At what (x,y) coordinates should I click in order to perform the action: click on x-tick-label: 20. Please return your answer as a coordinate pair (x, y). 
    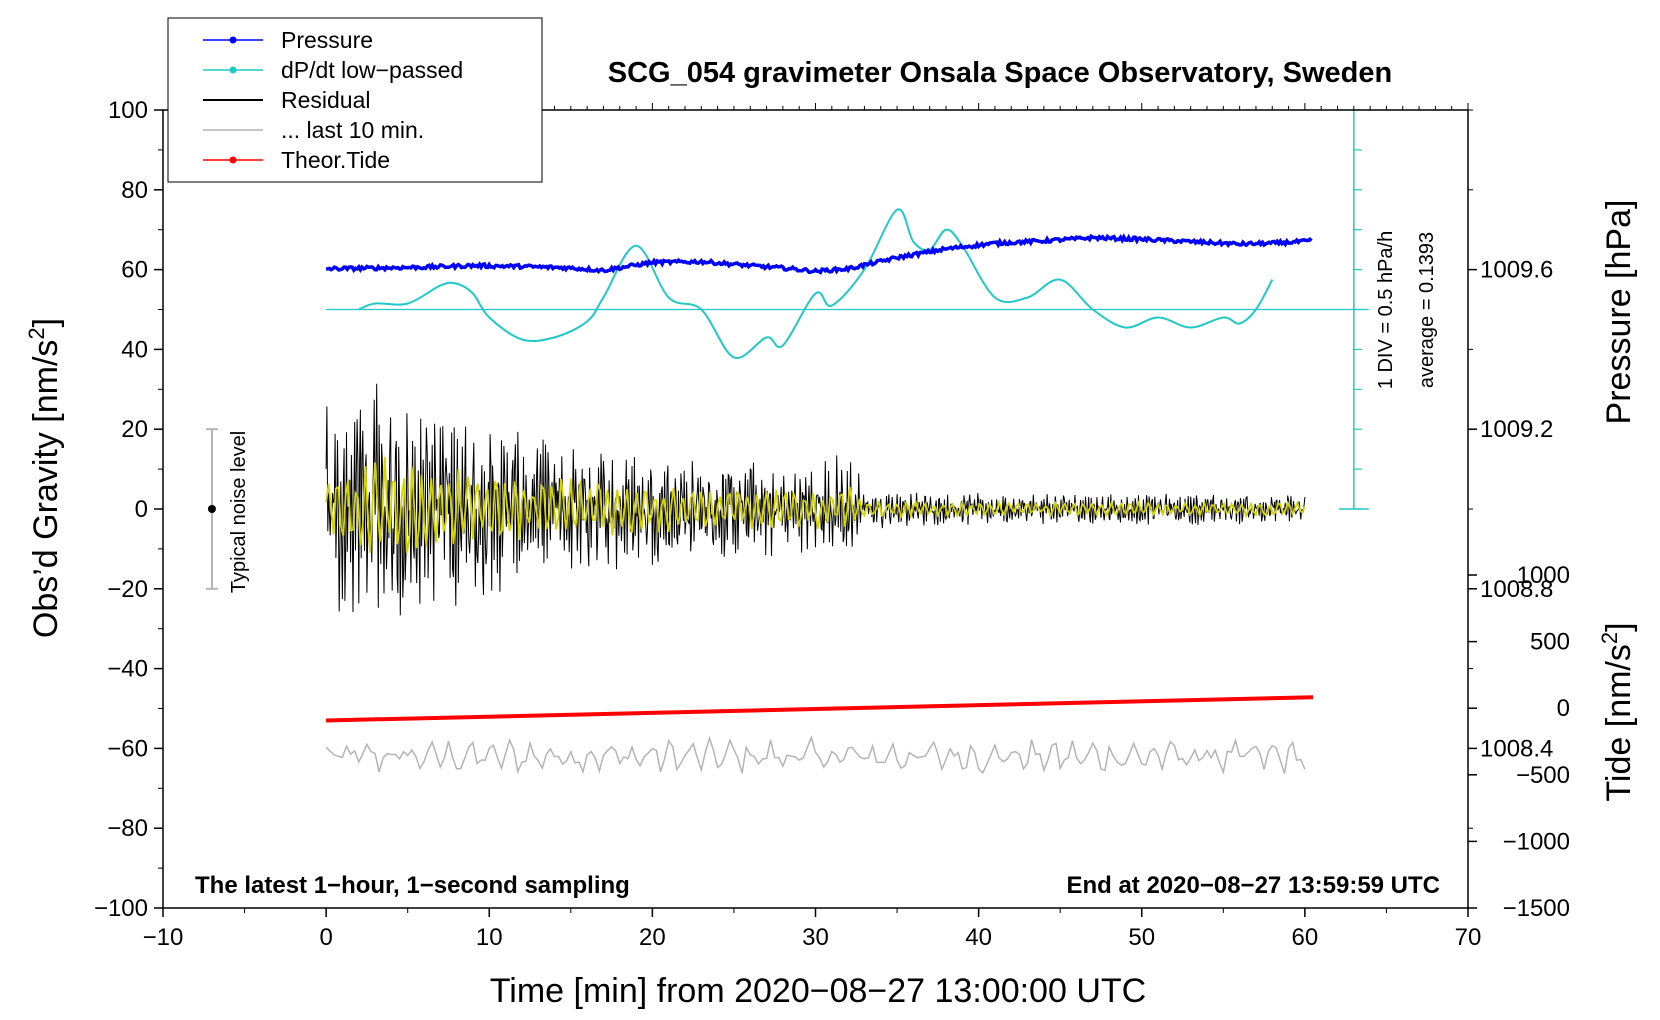
    Looking at the image, I should click on (652, 937).